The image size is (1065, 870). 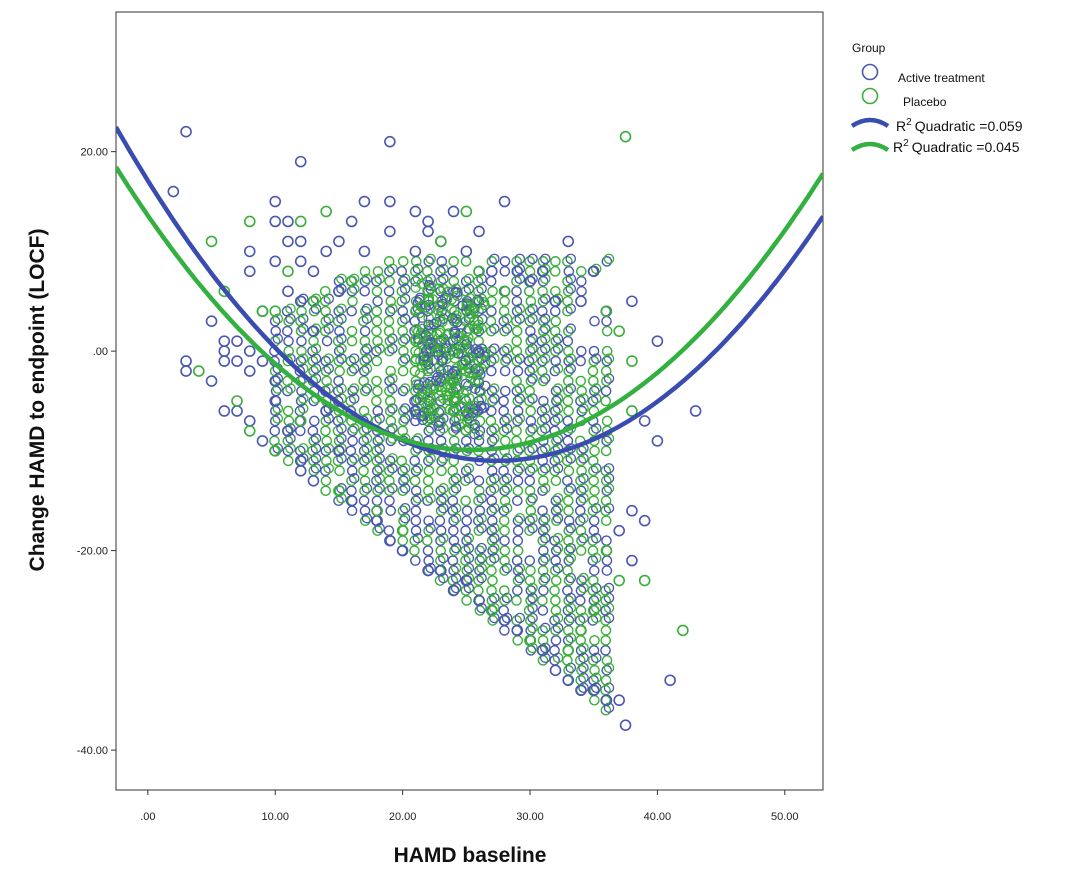 I want to click on legend-title: Group, so click(x=869, y=48).